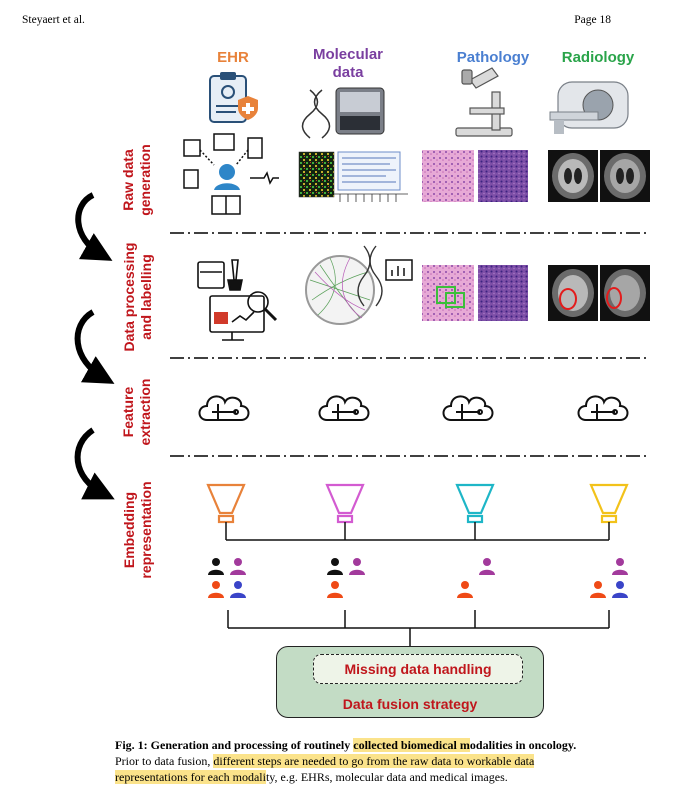  Describe the element at coordinates (340, 290) in the screenshot. I see `circos-plot-icon` at that location.